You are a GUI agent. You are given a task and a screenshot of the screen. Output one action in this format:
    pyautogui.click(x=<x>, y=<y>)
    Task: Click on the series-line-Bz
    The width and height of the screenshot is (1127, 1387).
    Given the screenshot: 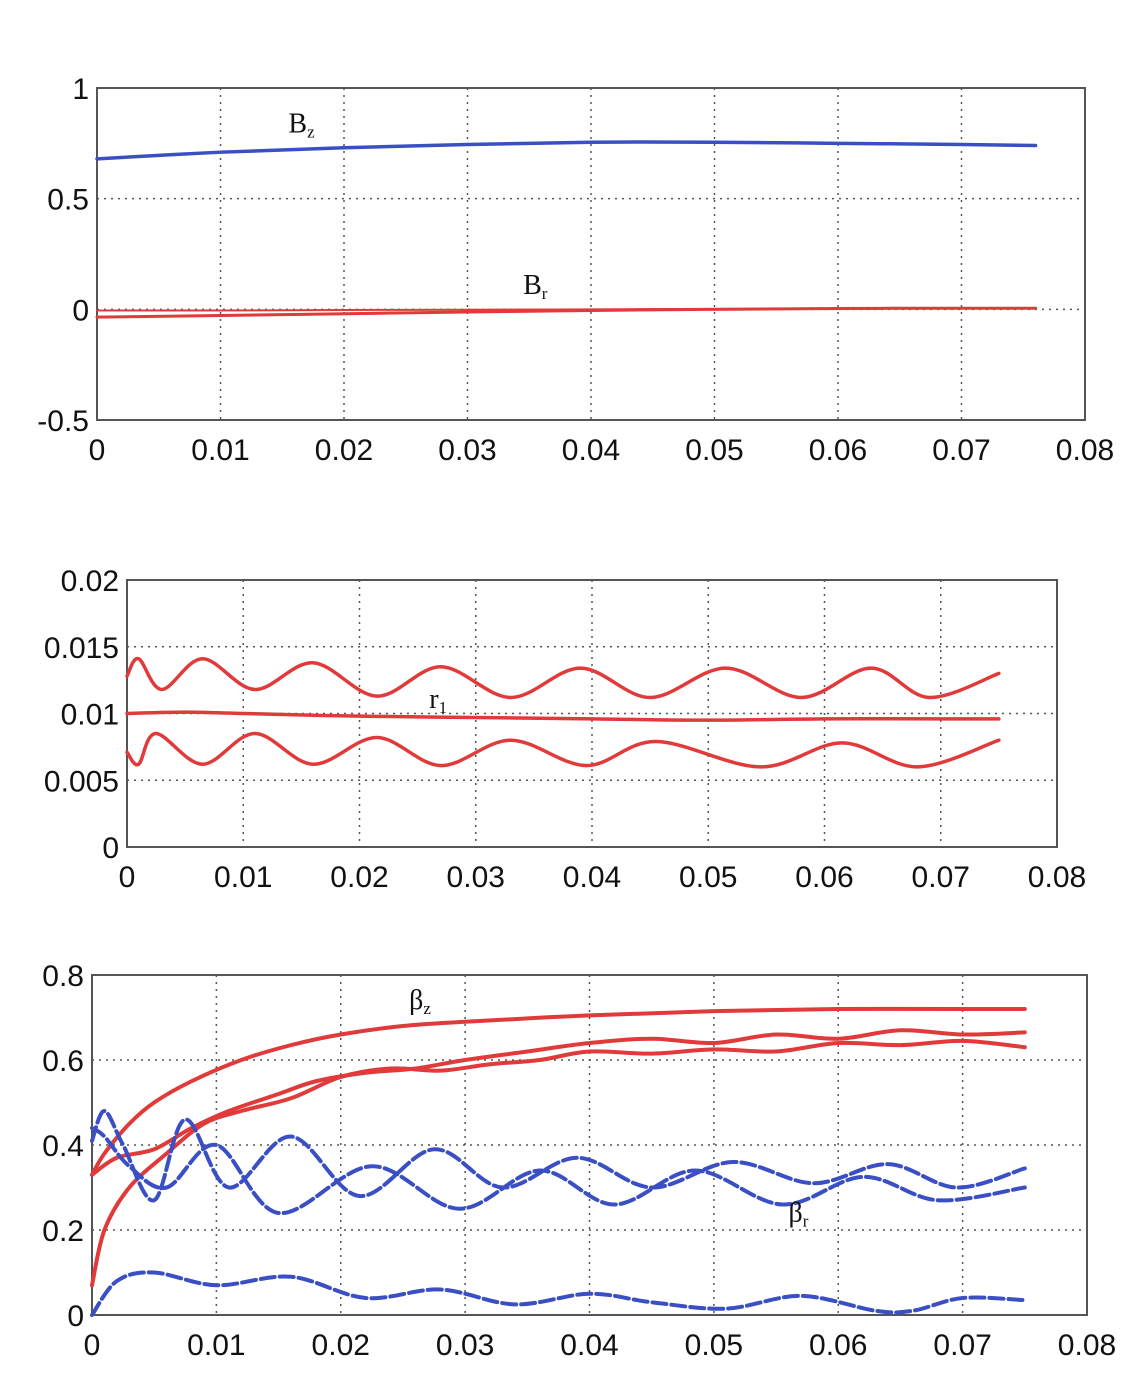 What is the action you would take?
    pyautogui.click(x=566, y=150)
    